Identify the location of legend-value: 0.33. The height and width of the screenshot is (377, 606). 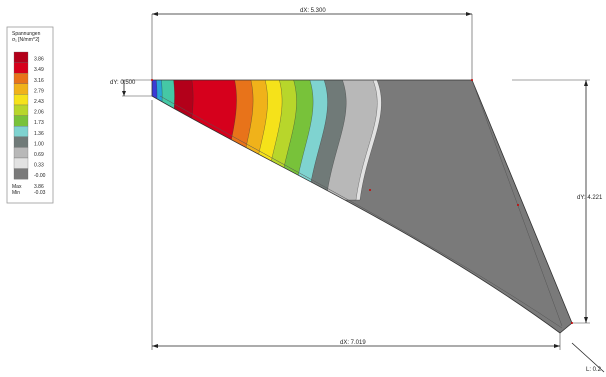
(39, 166).